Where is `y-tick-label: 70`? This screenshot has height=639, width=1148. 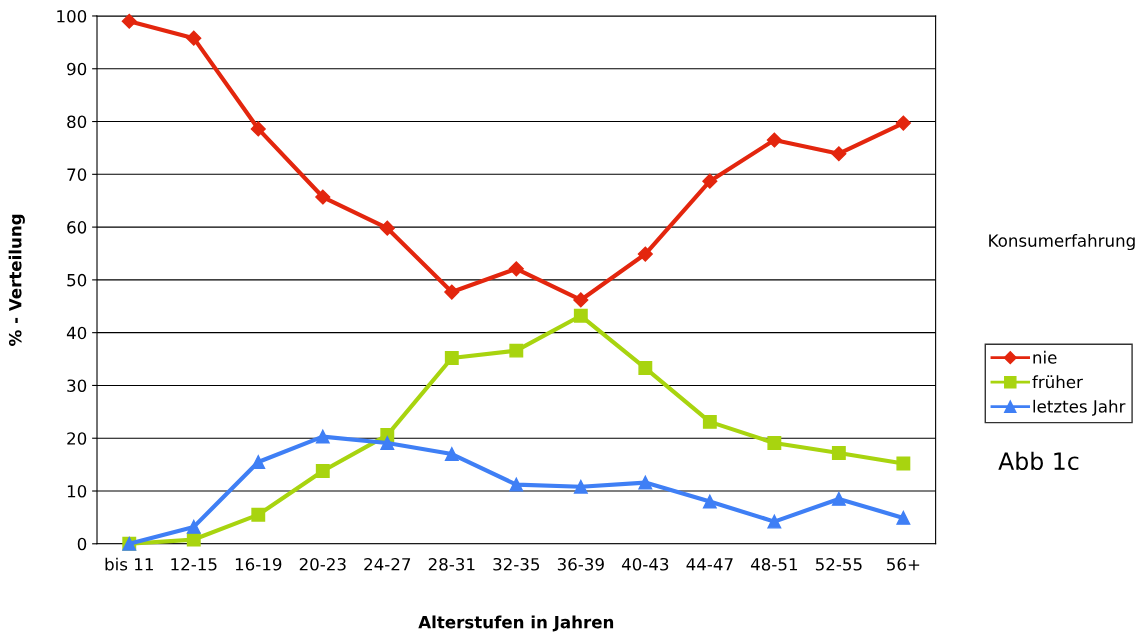 y-tick-label: 70 is located at coordinates (77, 174).